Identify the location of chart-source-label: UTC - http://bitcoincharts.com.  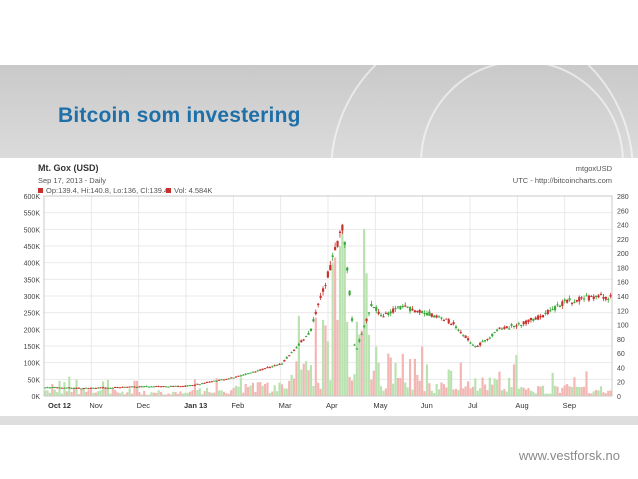
(562, 180).